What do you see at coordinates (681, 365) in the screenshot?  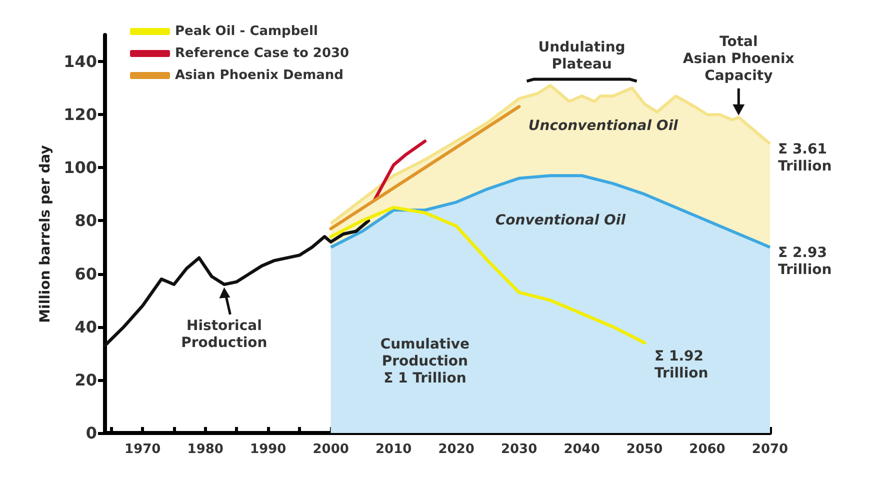 I see `annotation: Σ 1.92 Trillion` at bounding box center [681, 365].